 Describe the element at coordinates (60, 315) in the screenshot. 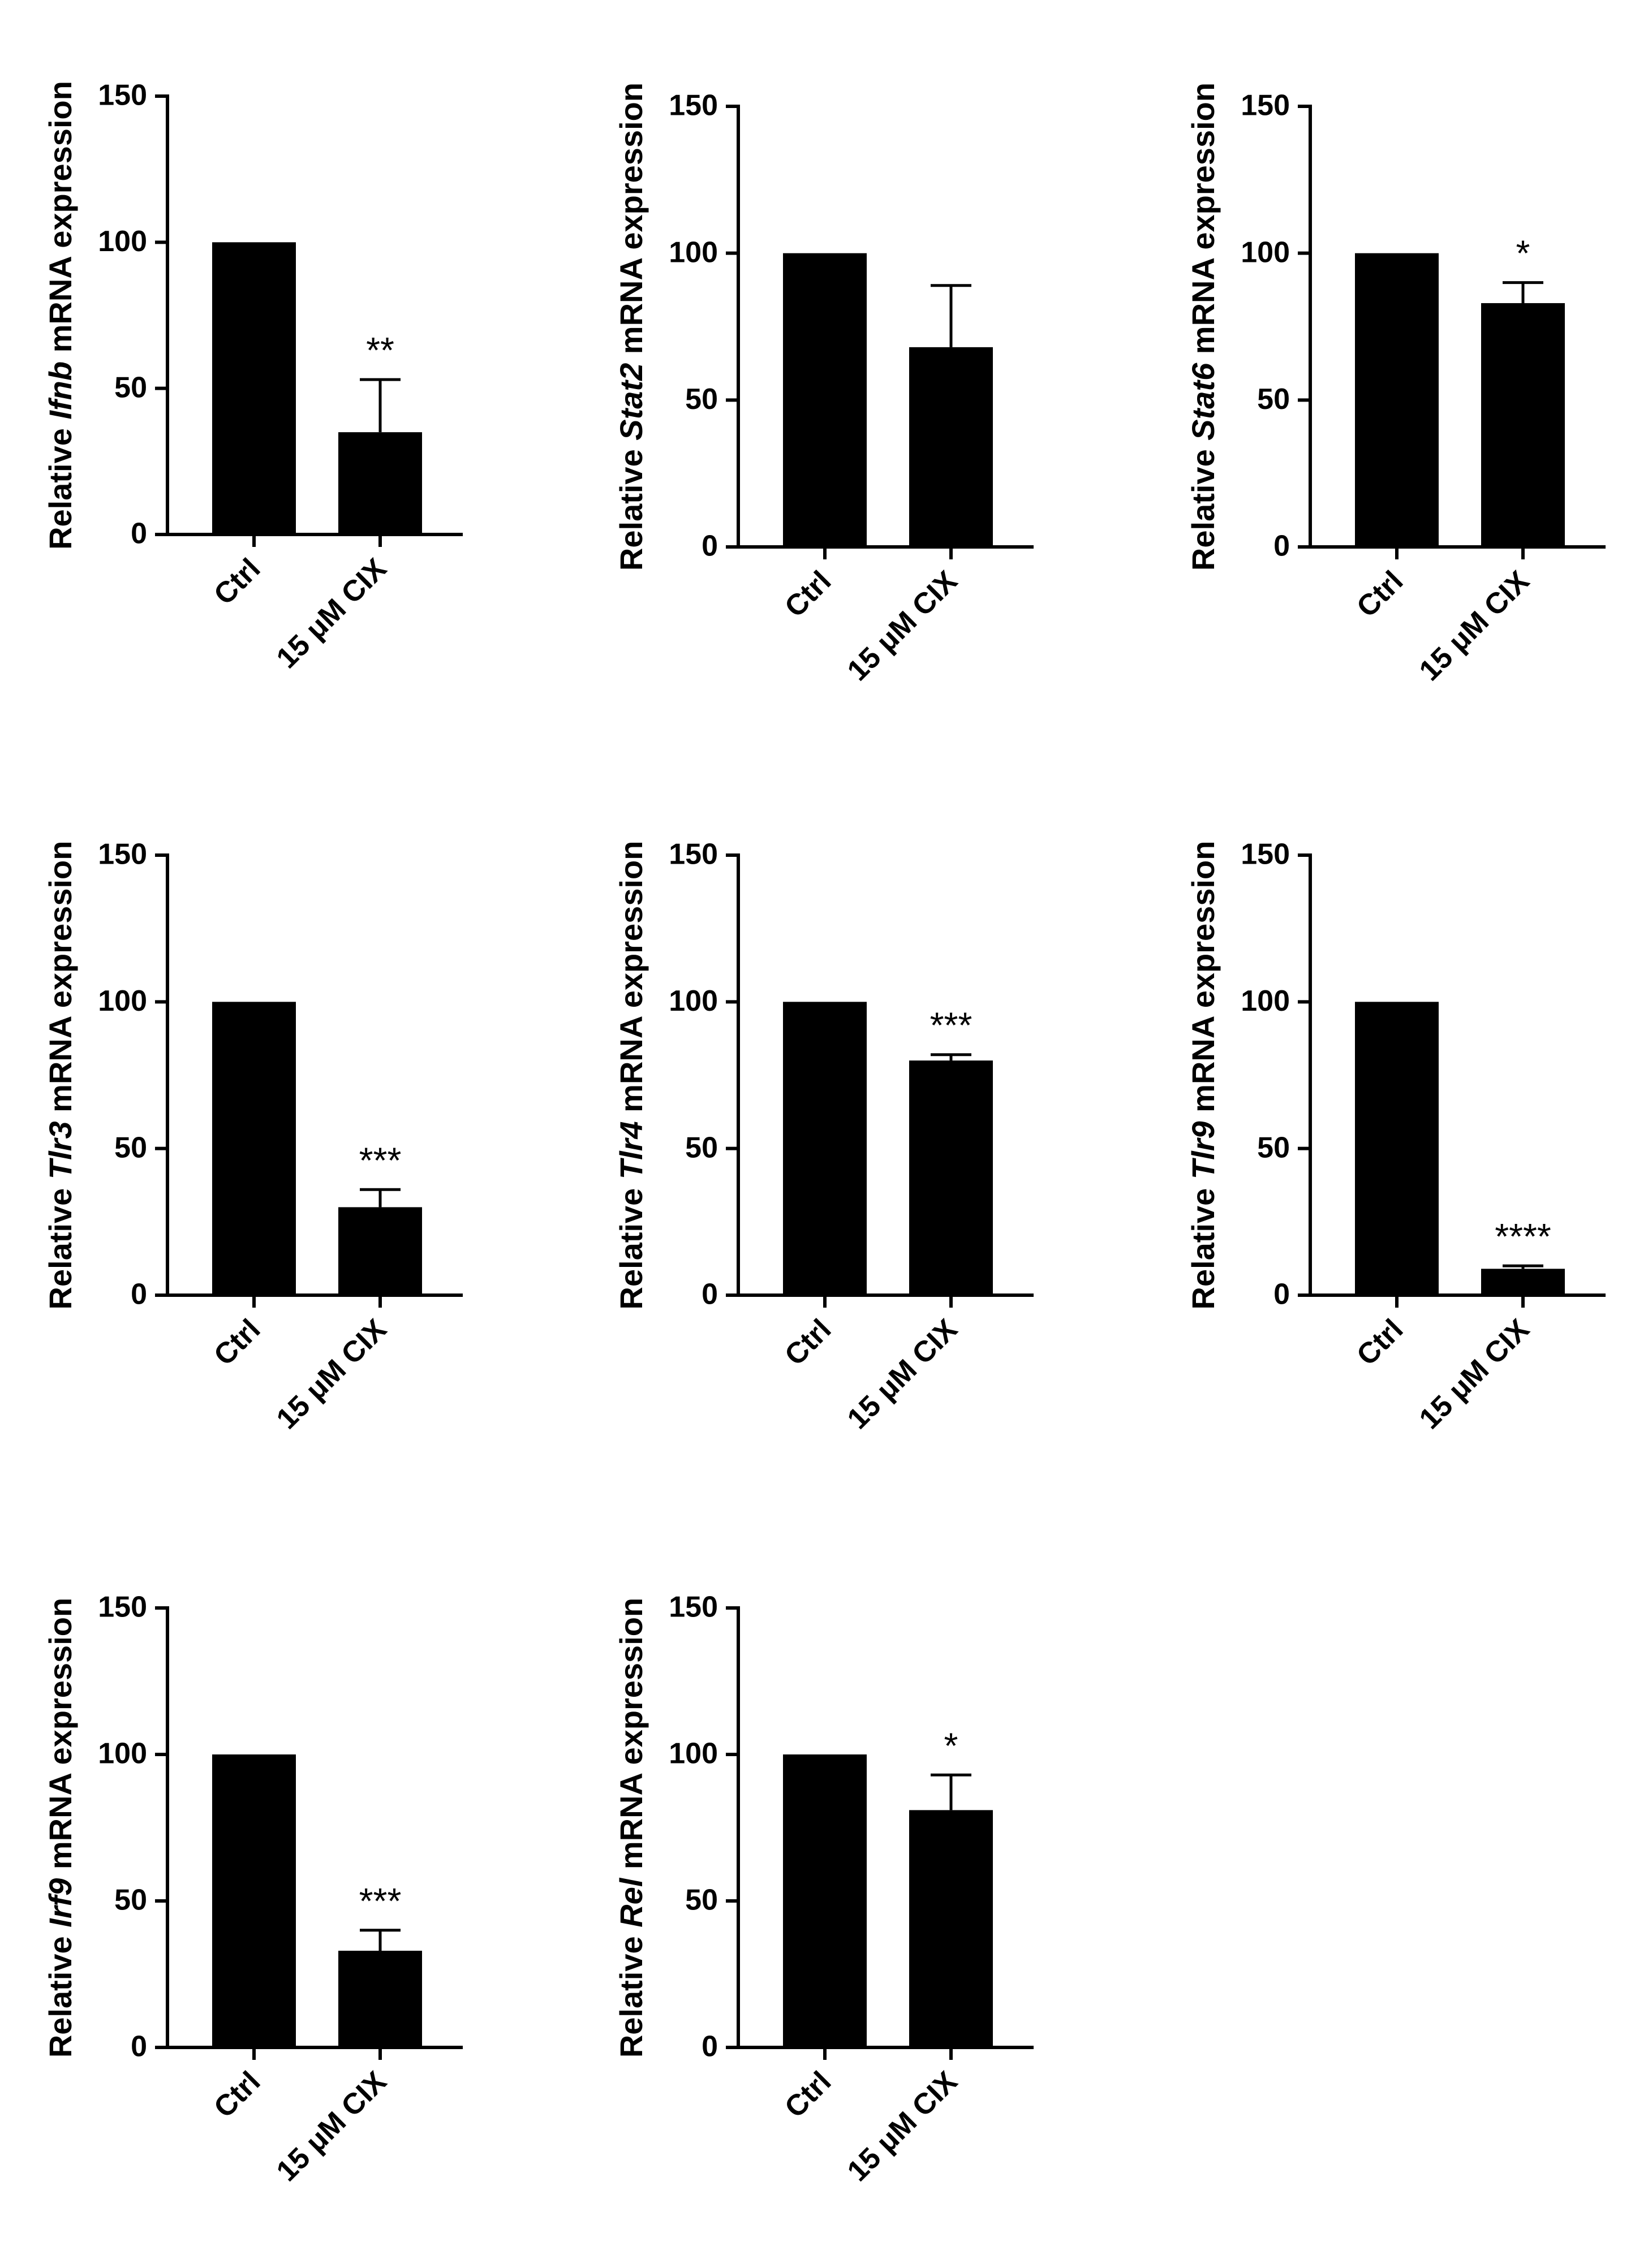

I see `y-axis-label: Relative Ifnb mRNA expression` at that location.